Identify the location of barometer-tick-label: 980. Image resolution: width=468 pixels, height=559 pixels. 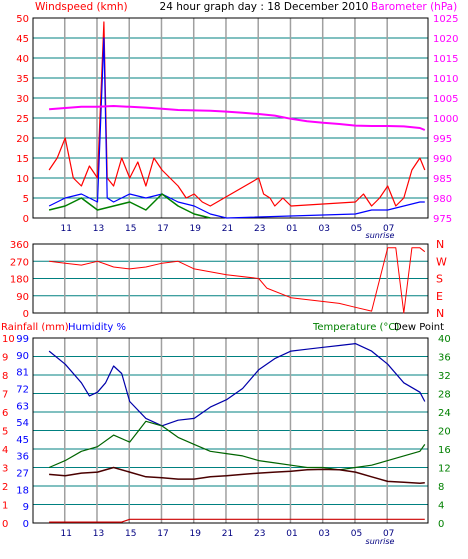
(442, 199).